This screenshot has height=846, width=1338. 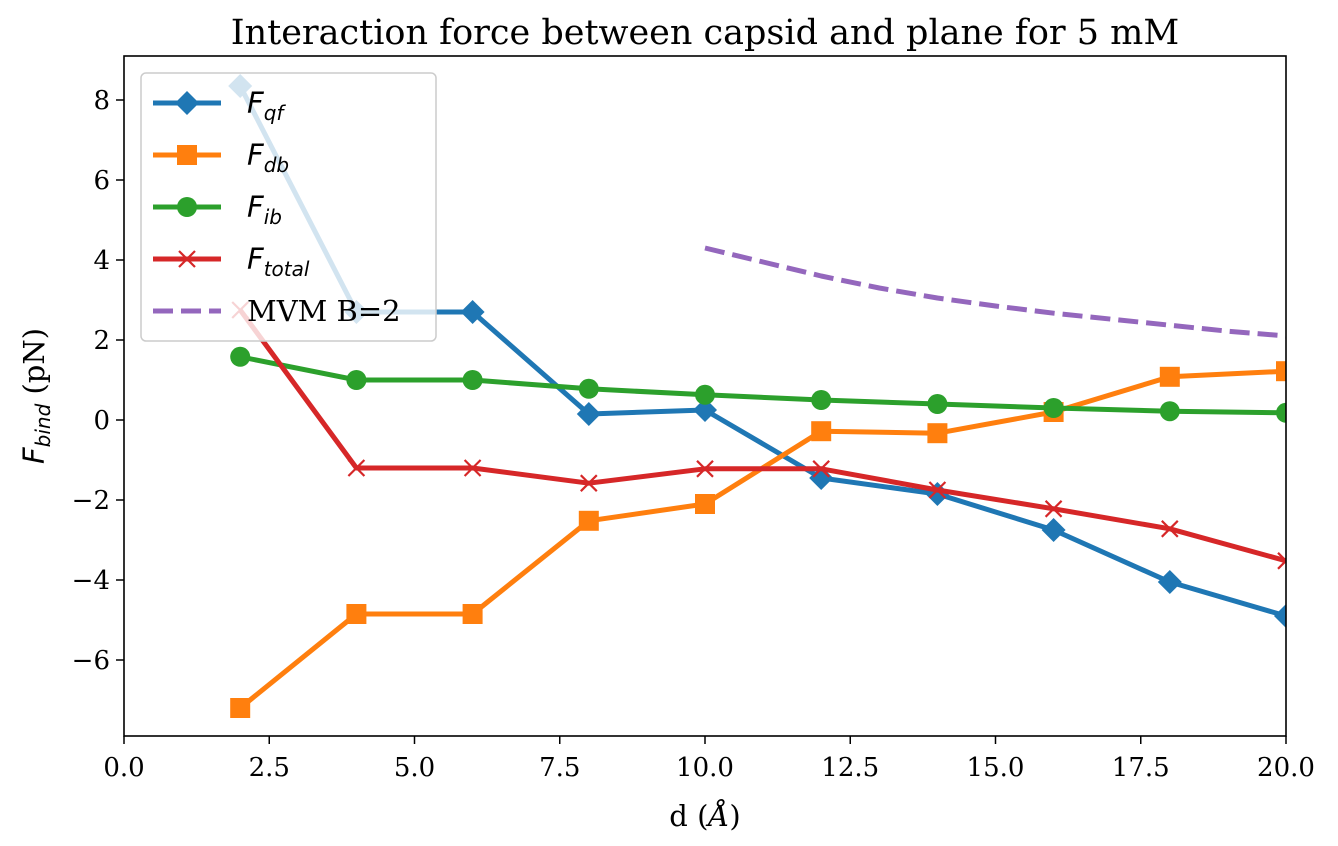 What do you see at coordinates (101, 261) in the screenshot?
I see `y-tick-label: 4` at bounding box center [101, 261].